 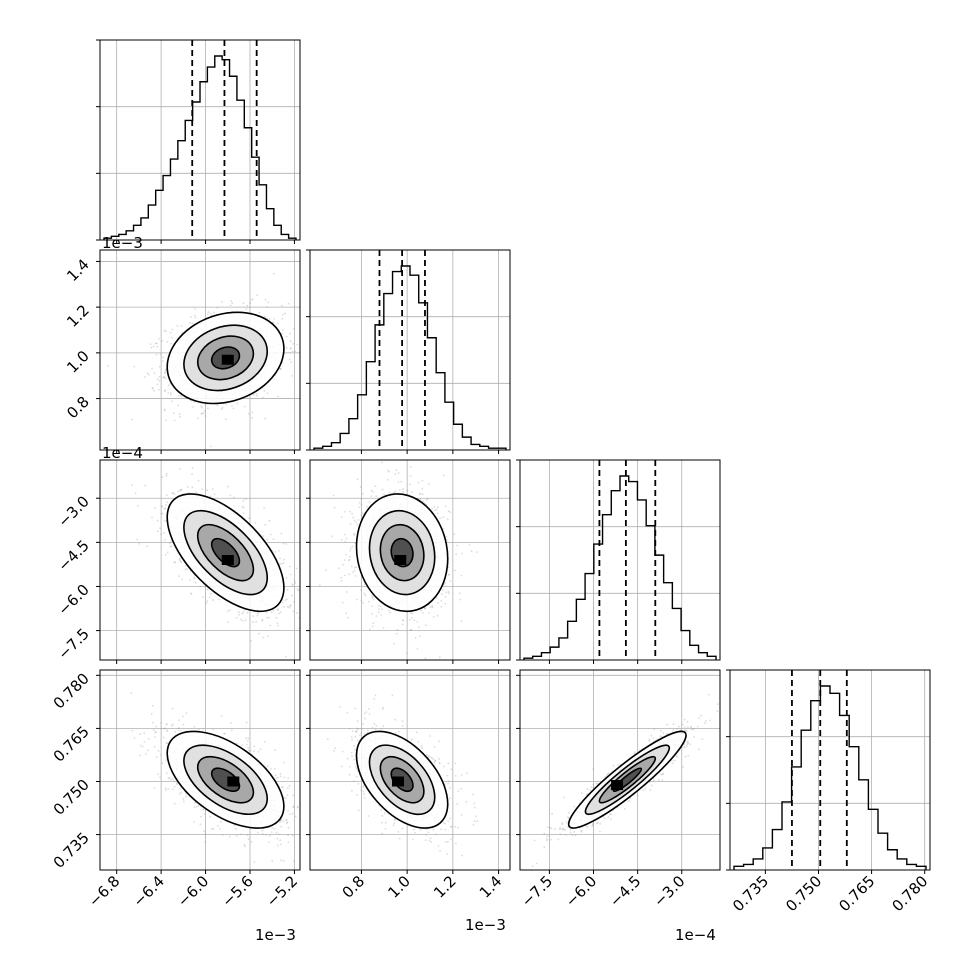 I want to click on y-tick-label: 1.2, so click(x=78, y=316).